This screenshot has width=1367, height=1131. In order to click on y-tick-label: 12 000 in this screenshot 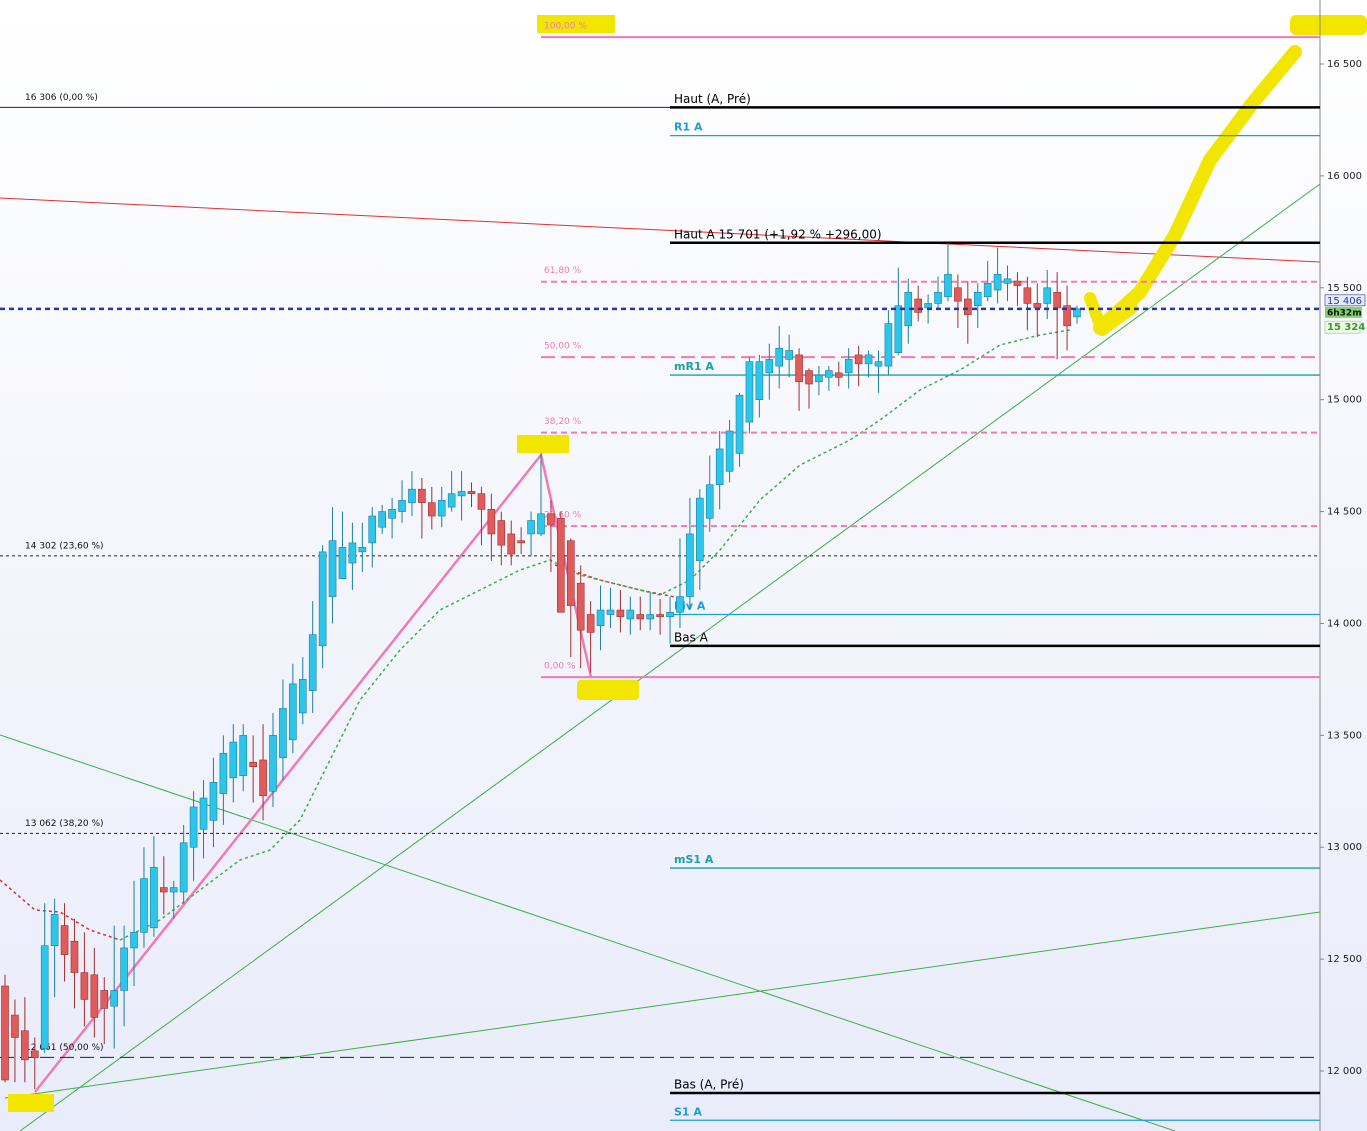, I will do `click(1344, 1071)`.